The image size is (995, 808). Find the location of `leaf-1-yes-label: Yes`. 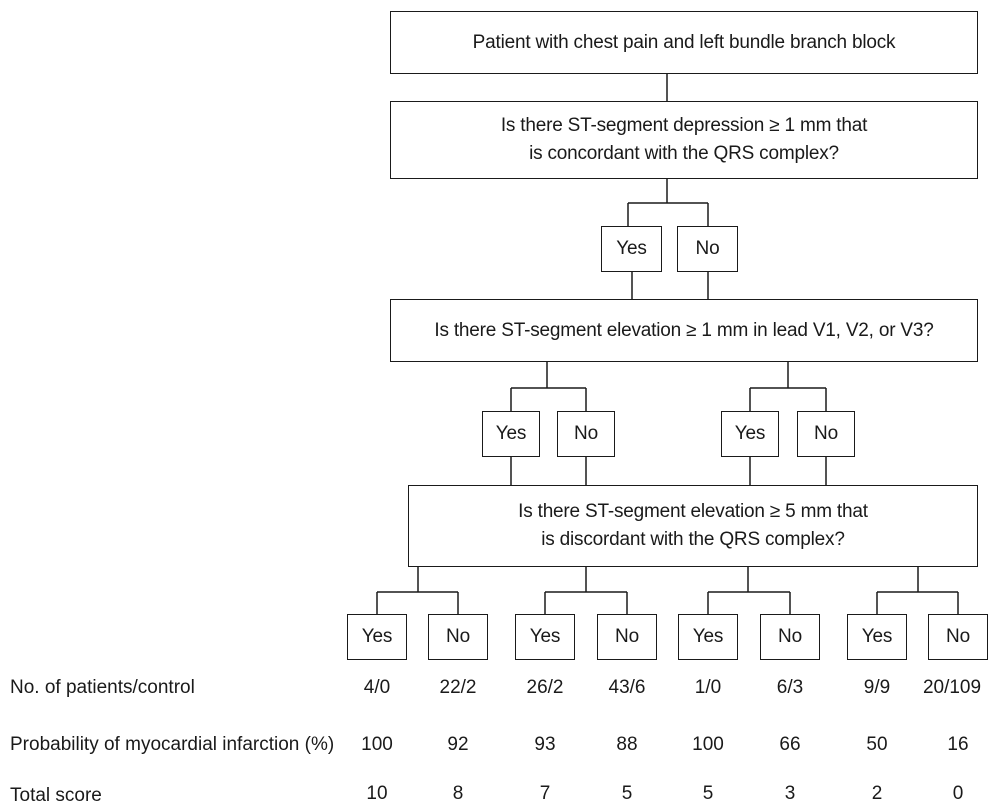

leaf-1-yes-label: Yes is located at coordinates (377, 636).